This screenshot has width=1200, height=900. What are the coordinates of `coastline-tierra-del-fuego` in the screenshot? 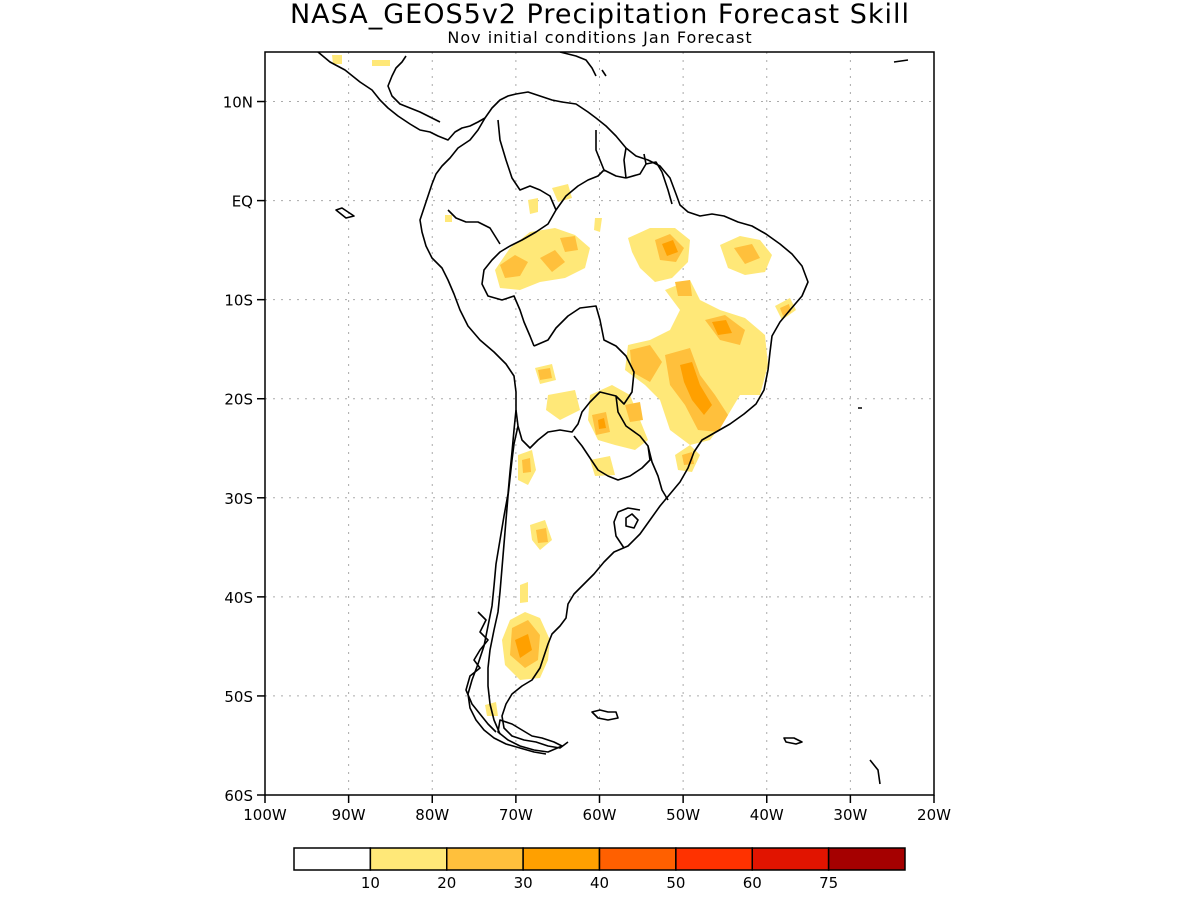 It's located at (530, 736).